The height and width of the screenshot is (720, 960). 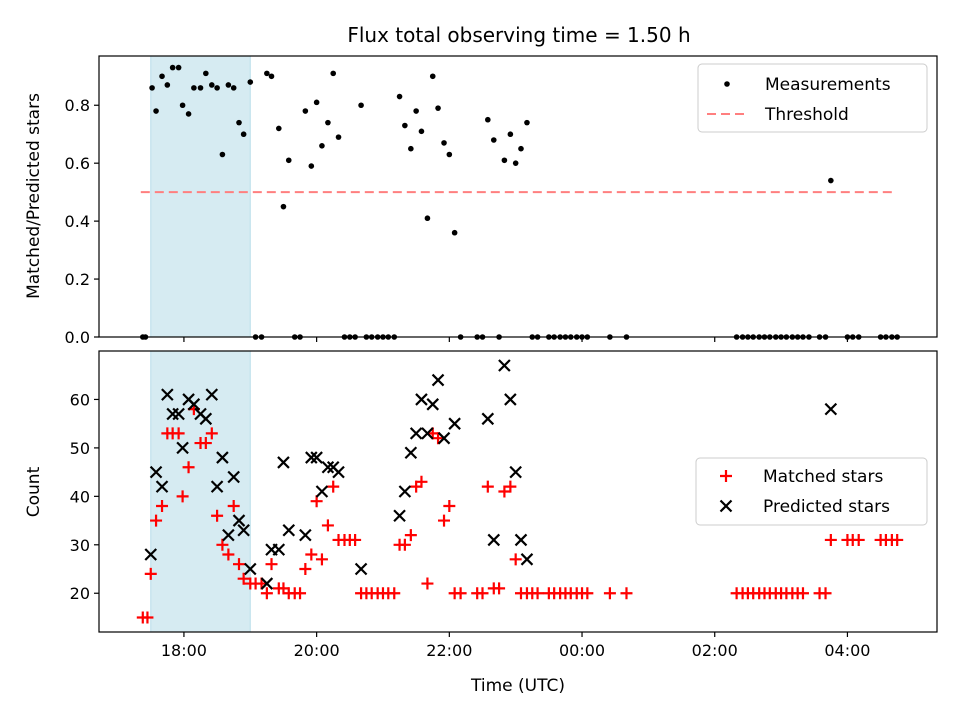 I want to click on y-tick-label: 0.0, so click(x=77, y=337).